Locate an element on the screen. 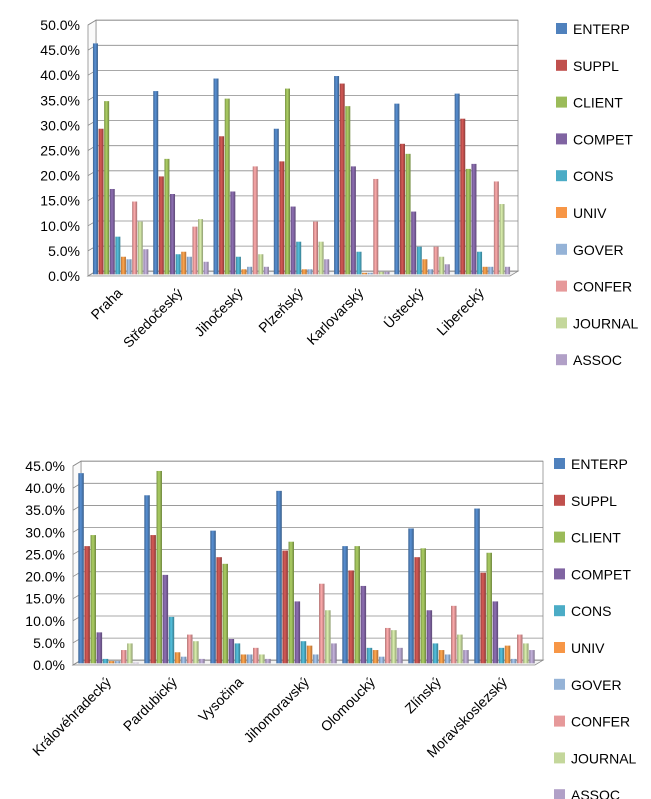 This screenshot has height=799, width=651. legend-label-enterp: ENTERP is located at coordinates (601, 29).